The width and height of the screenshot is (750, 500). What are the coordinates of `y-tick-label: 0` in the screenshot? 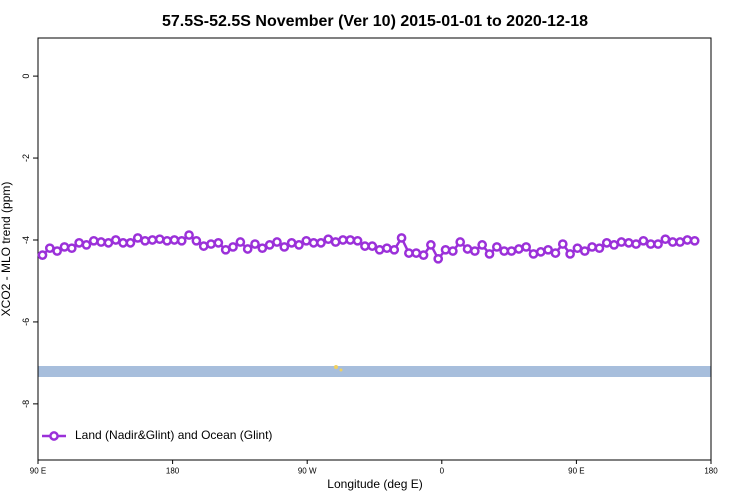 It's located at (26, 76).